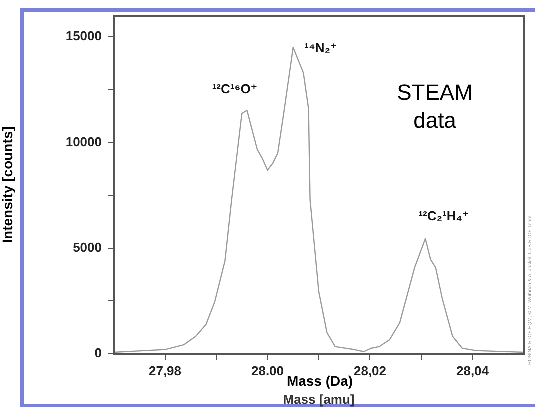 The height and width of the screenshot is (408, 535). What do you see at coordinates (165, 370) in the screenshot?
I see `x-tick-label: 27,98` at bounding box center [165, 370].